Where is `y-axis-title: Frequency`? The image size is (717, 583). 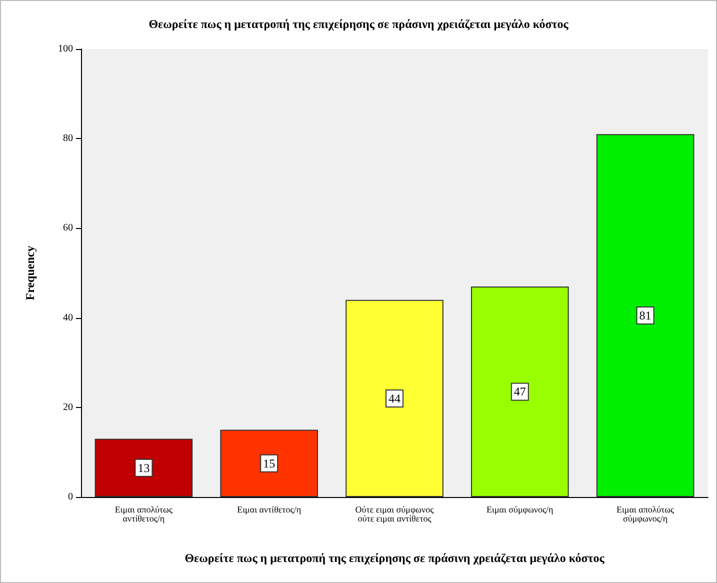 y-axis-title: Frequency is located at coordinates (30, 273).